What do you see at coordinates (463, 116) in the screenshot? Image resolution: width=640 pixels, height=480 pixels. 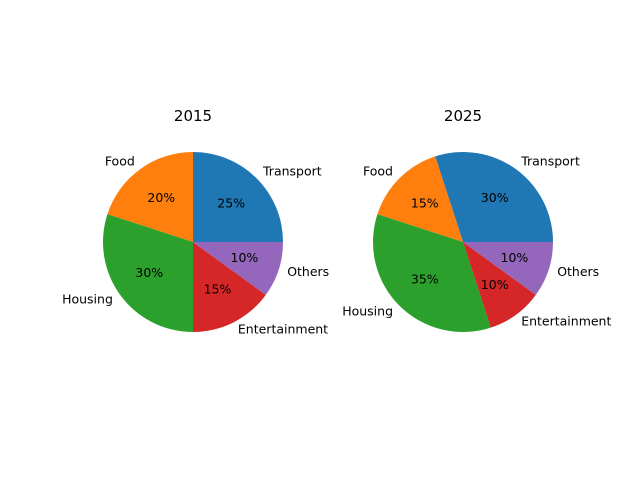 I see `chart-title: 2025` at bounding box center [463, 116].